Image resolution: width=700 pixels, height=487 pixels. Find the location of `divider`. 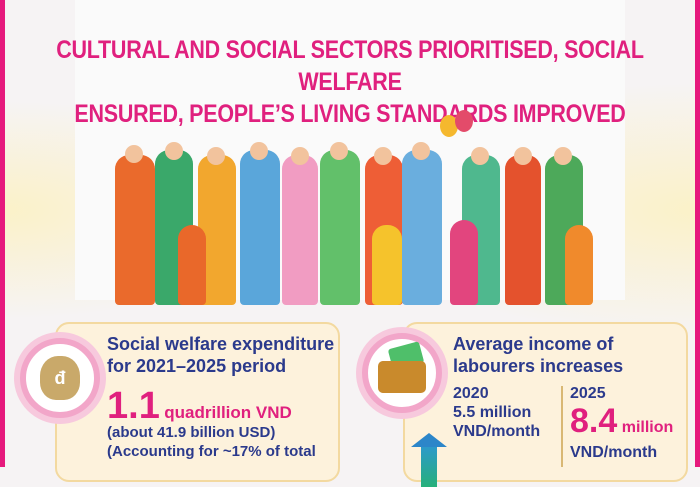

divider is located at coordinates (562, 426).